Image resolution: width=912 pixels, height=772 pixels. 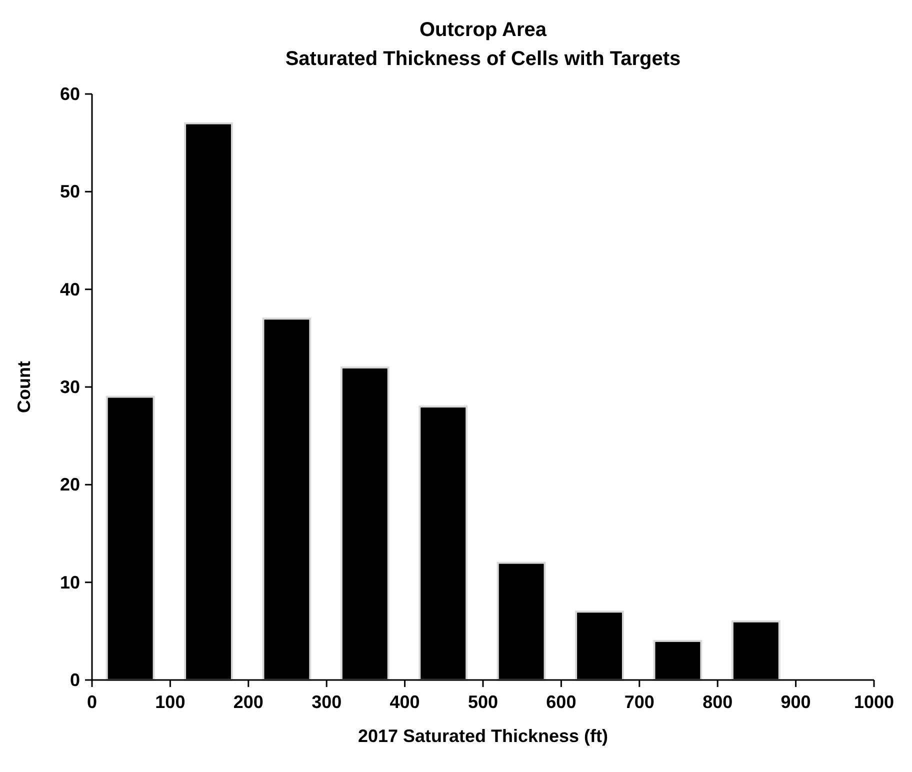 What do you see at coordinates (483, 59) in the screenshot?
I see `chart-subtitle: Saturated Thickness of Cells with Targets` at bounding box center [483, 59].